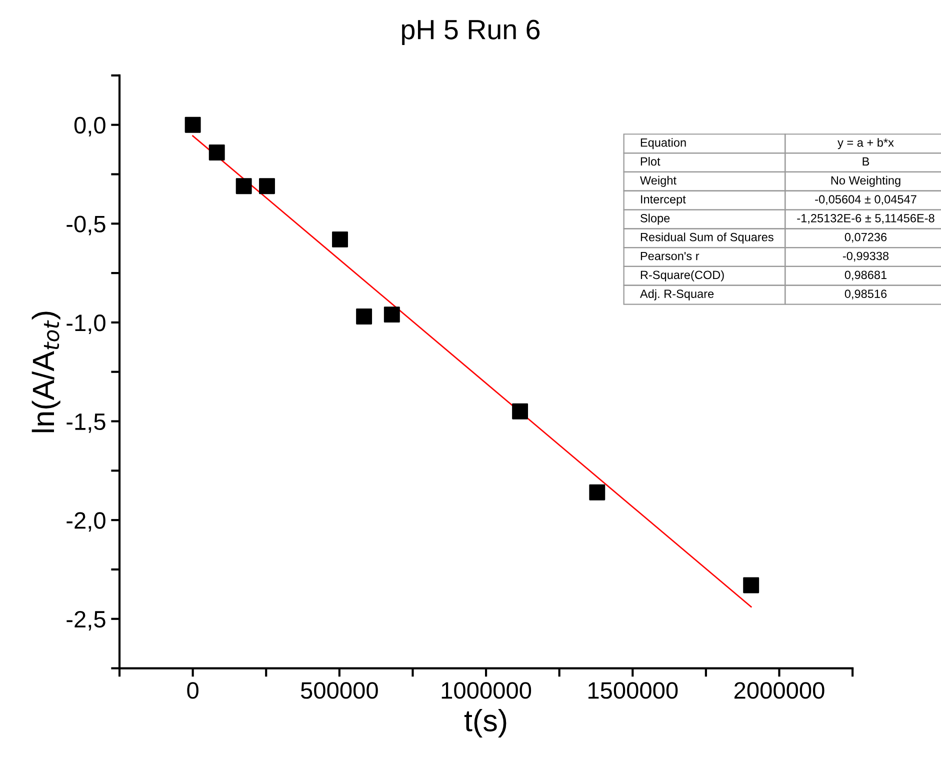 The width and height of the screenshot is (941, 762). What do you see at coordinates (86, 226) in the screenshot?
I see `y-tick-label: -0,5` at bounding box center [86, 226].